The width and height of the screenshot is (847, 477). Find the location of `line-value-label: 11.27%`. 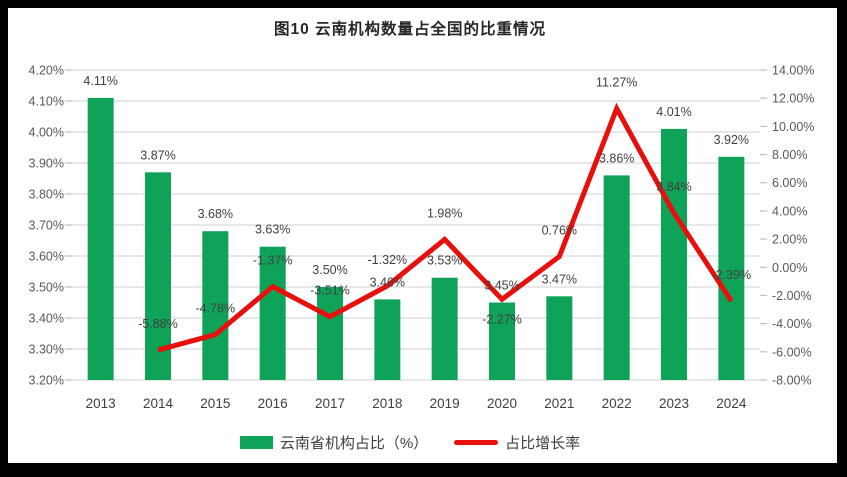

line-value-label: 11.27% is located at coordinates (616, 82).